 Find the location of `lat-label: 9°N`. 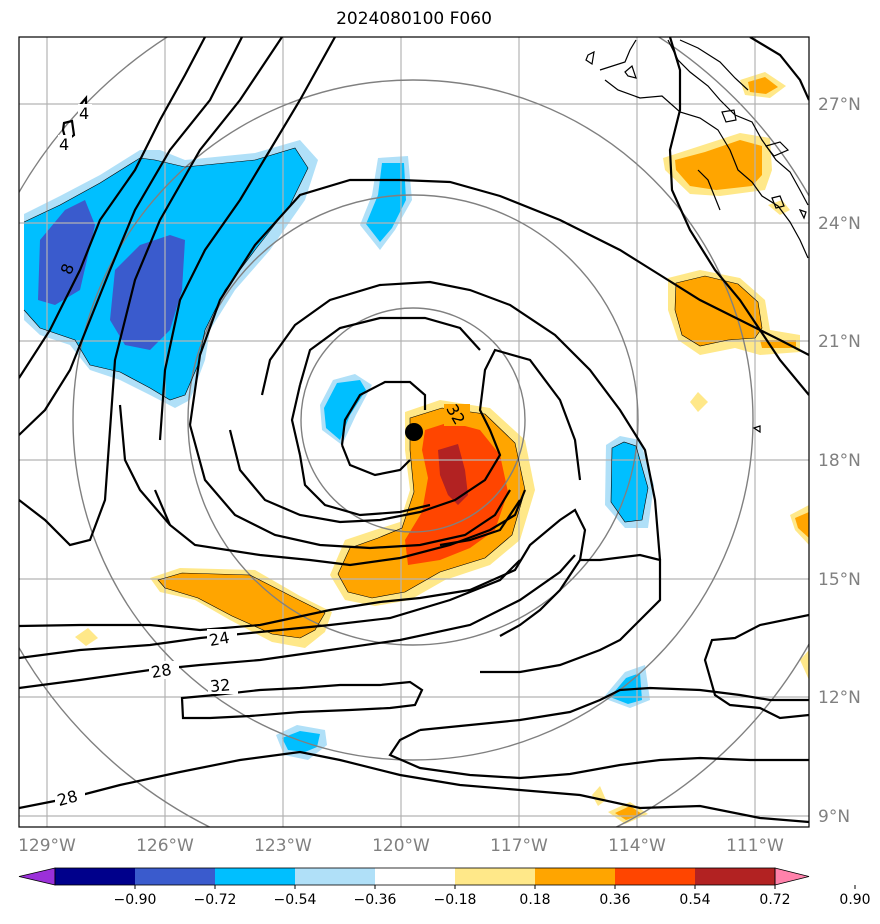

lat-label: 9°N is located at coordinates (834, 817).